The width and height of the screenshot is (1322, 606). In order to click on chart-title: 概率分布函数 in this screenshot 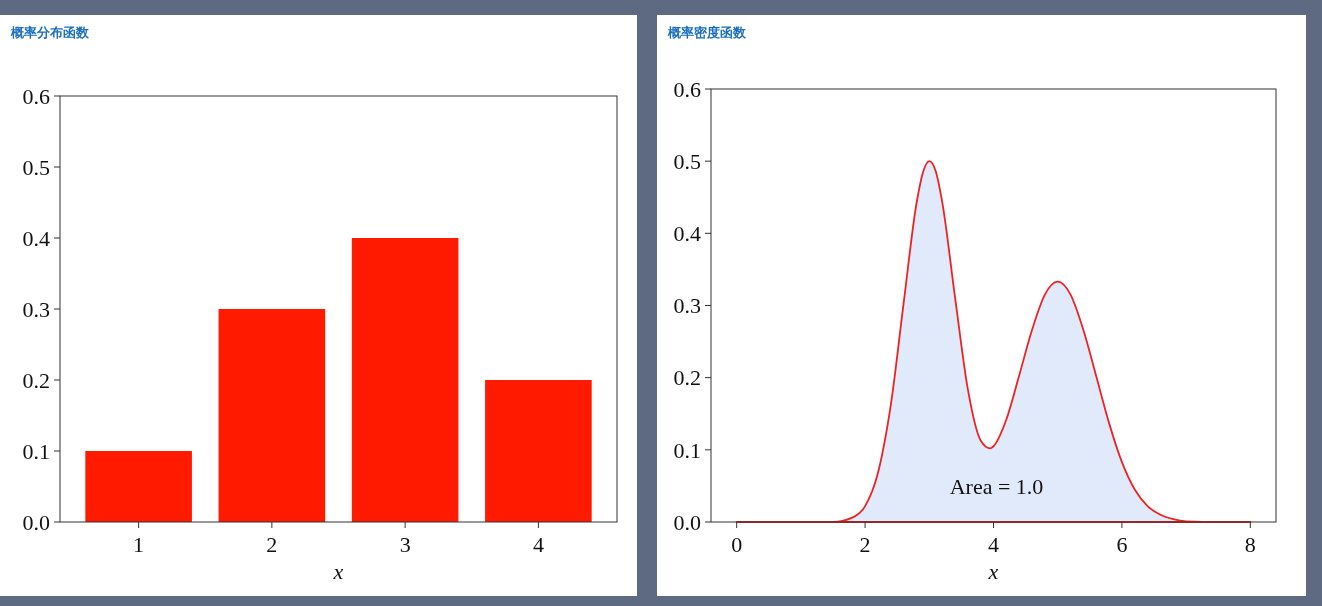, I will do `click(50, 32)`.